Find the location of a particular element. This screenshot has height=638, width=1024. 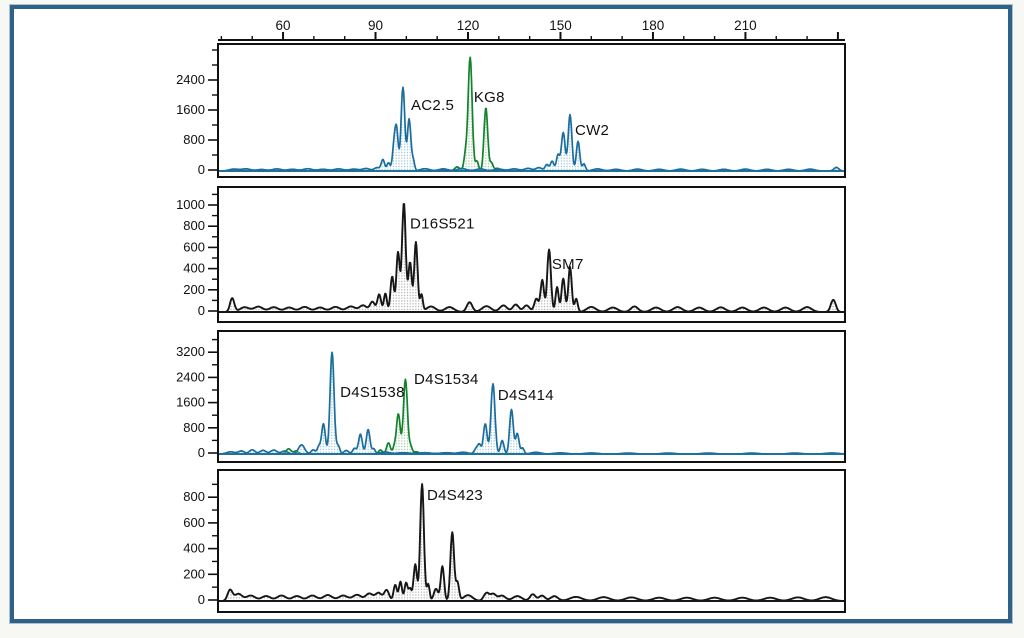

marker-label-SM7: SM7 is located at coordinates (568, 264).